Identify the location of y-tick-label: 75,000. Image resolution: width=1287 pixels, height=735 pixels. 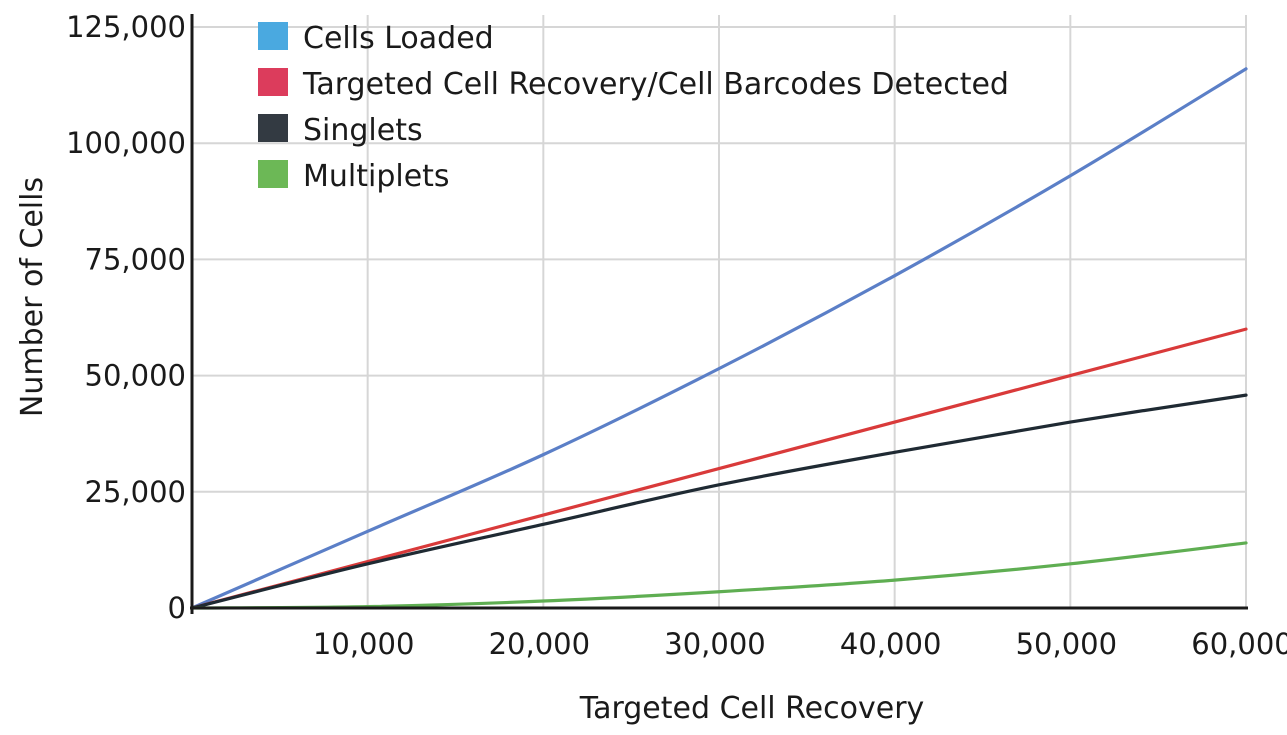
(135, 259).